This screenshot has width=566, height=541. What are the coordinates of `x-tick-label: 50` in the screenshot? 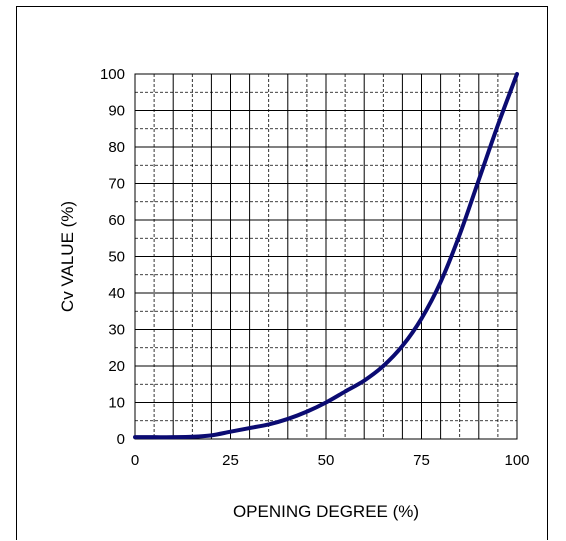 It's located at (326, 460).